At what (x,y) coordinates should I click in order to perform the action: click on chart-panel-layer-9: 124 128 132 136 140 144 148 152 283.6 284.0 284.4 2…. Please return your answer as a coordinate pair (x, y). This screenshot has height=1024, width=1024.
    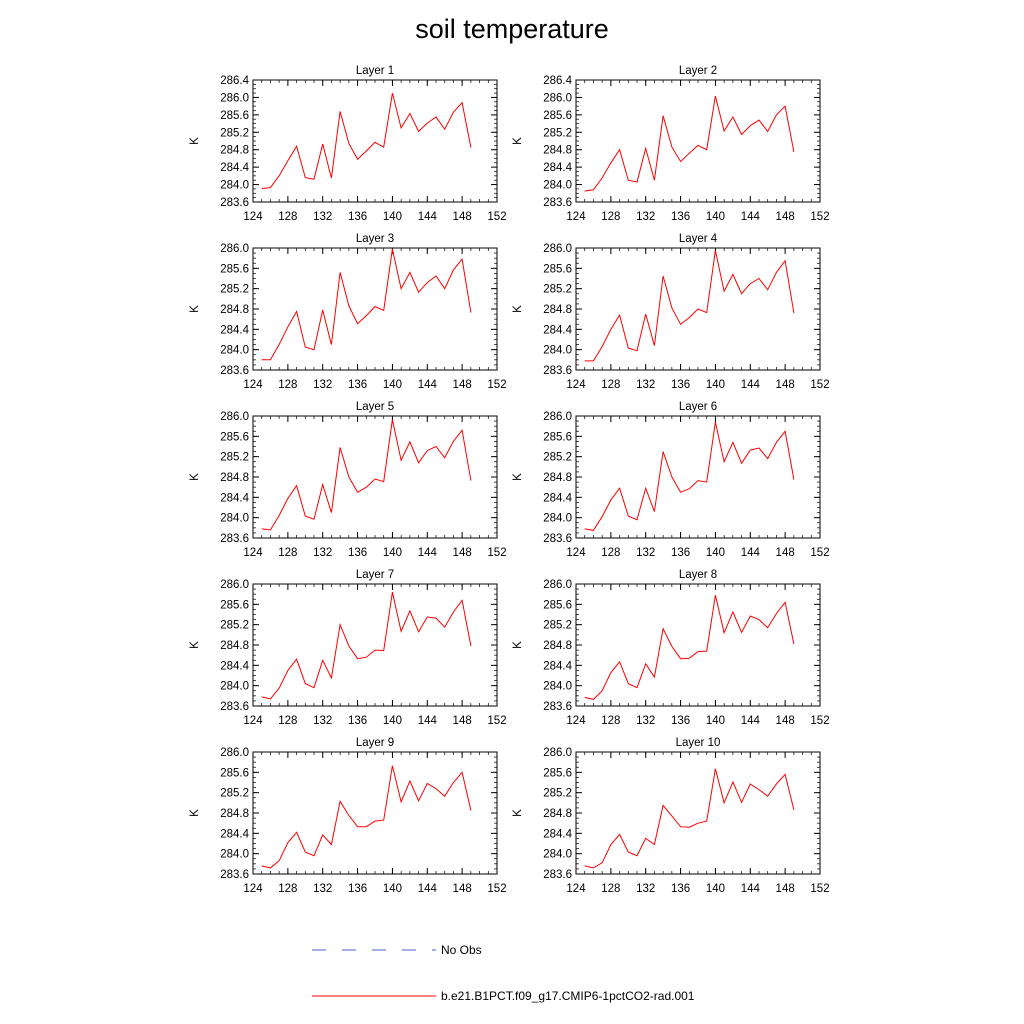
    Looking at the image, I should click on (348, 816).